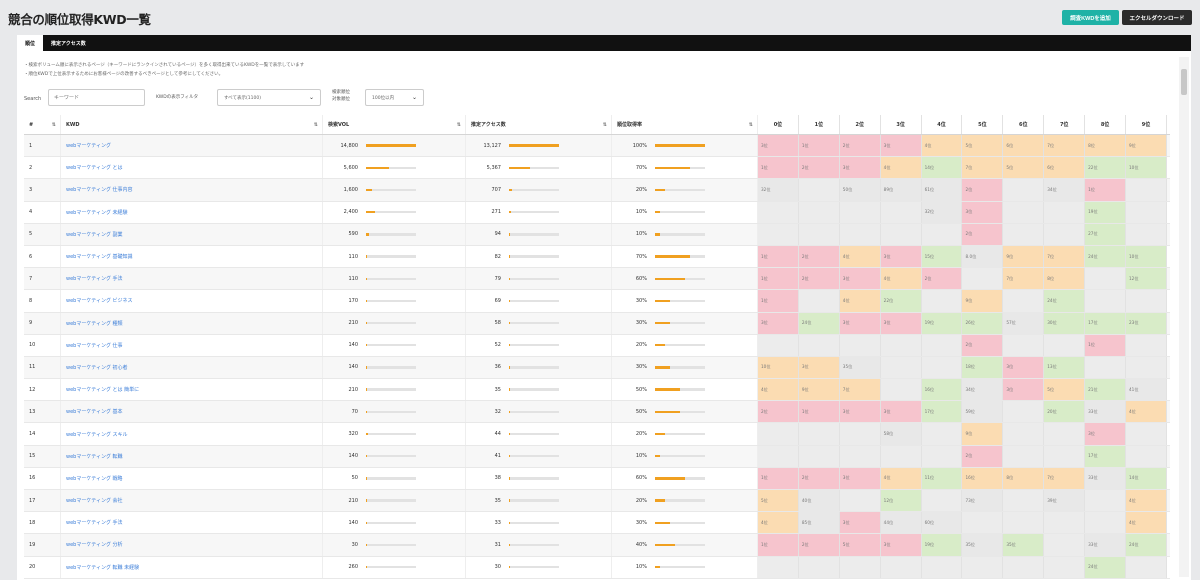  I want to click on kwd-link: webマーケティング 仕事, so click(94, 345).